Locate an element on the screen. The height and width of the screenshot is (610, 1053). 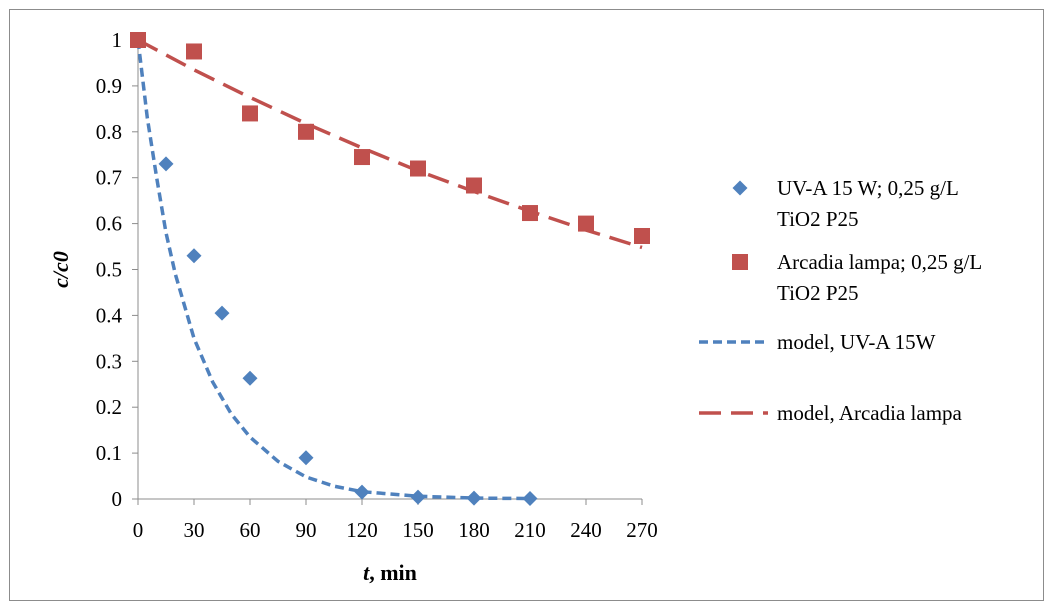
y-tick-label: 0 is located at coordinates (117, 499).